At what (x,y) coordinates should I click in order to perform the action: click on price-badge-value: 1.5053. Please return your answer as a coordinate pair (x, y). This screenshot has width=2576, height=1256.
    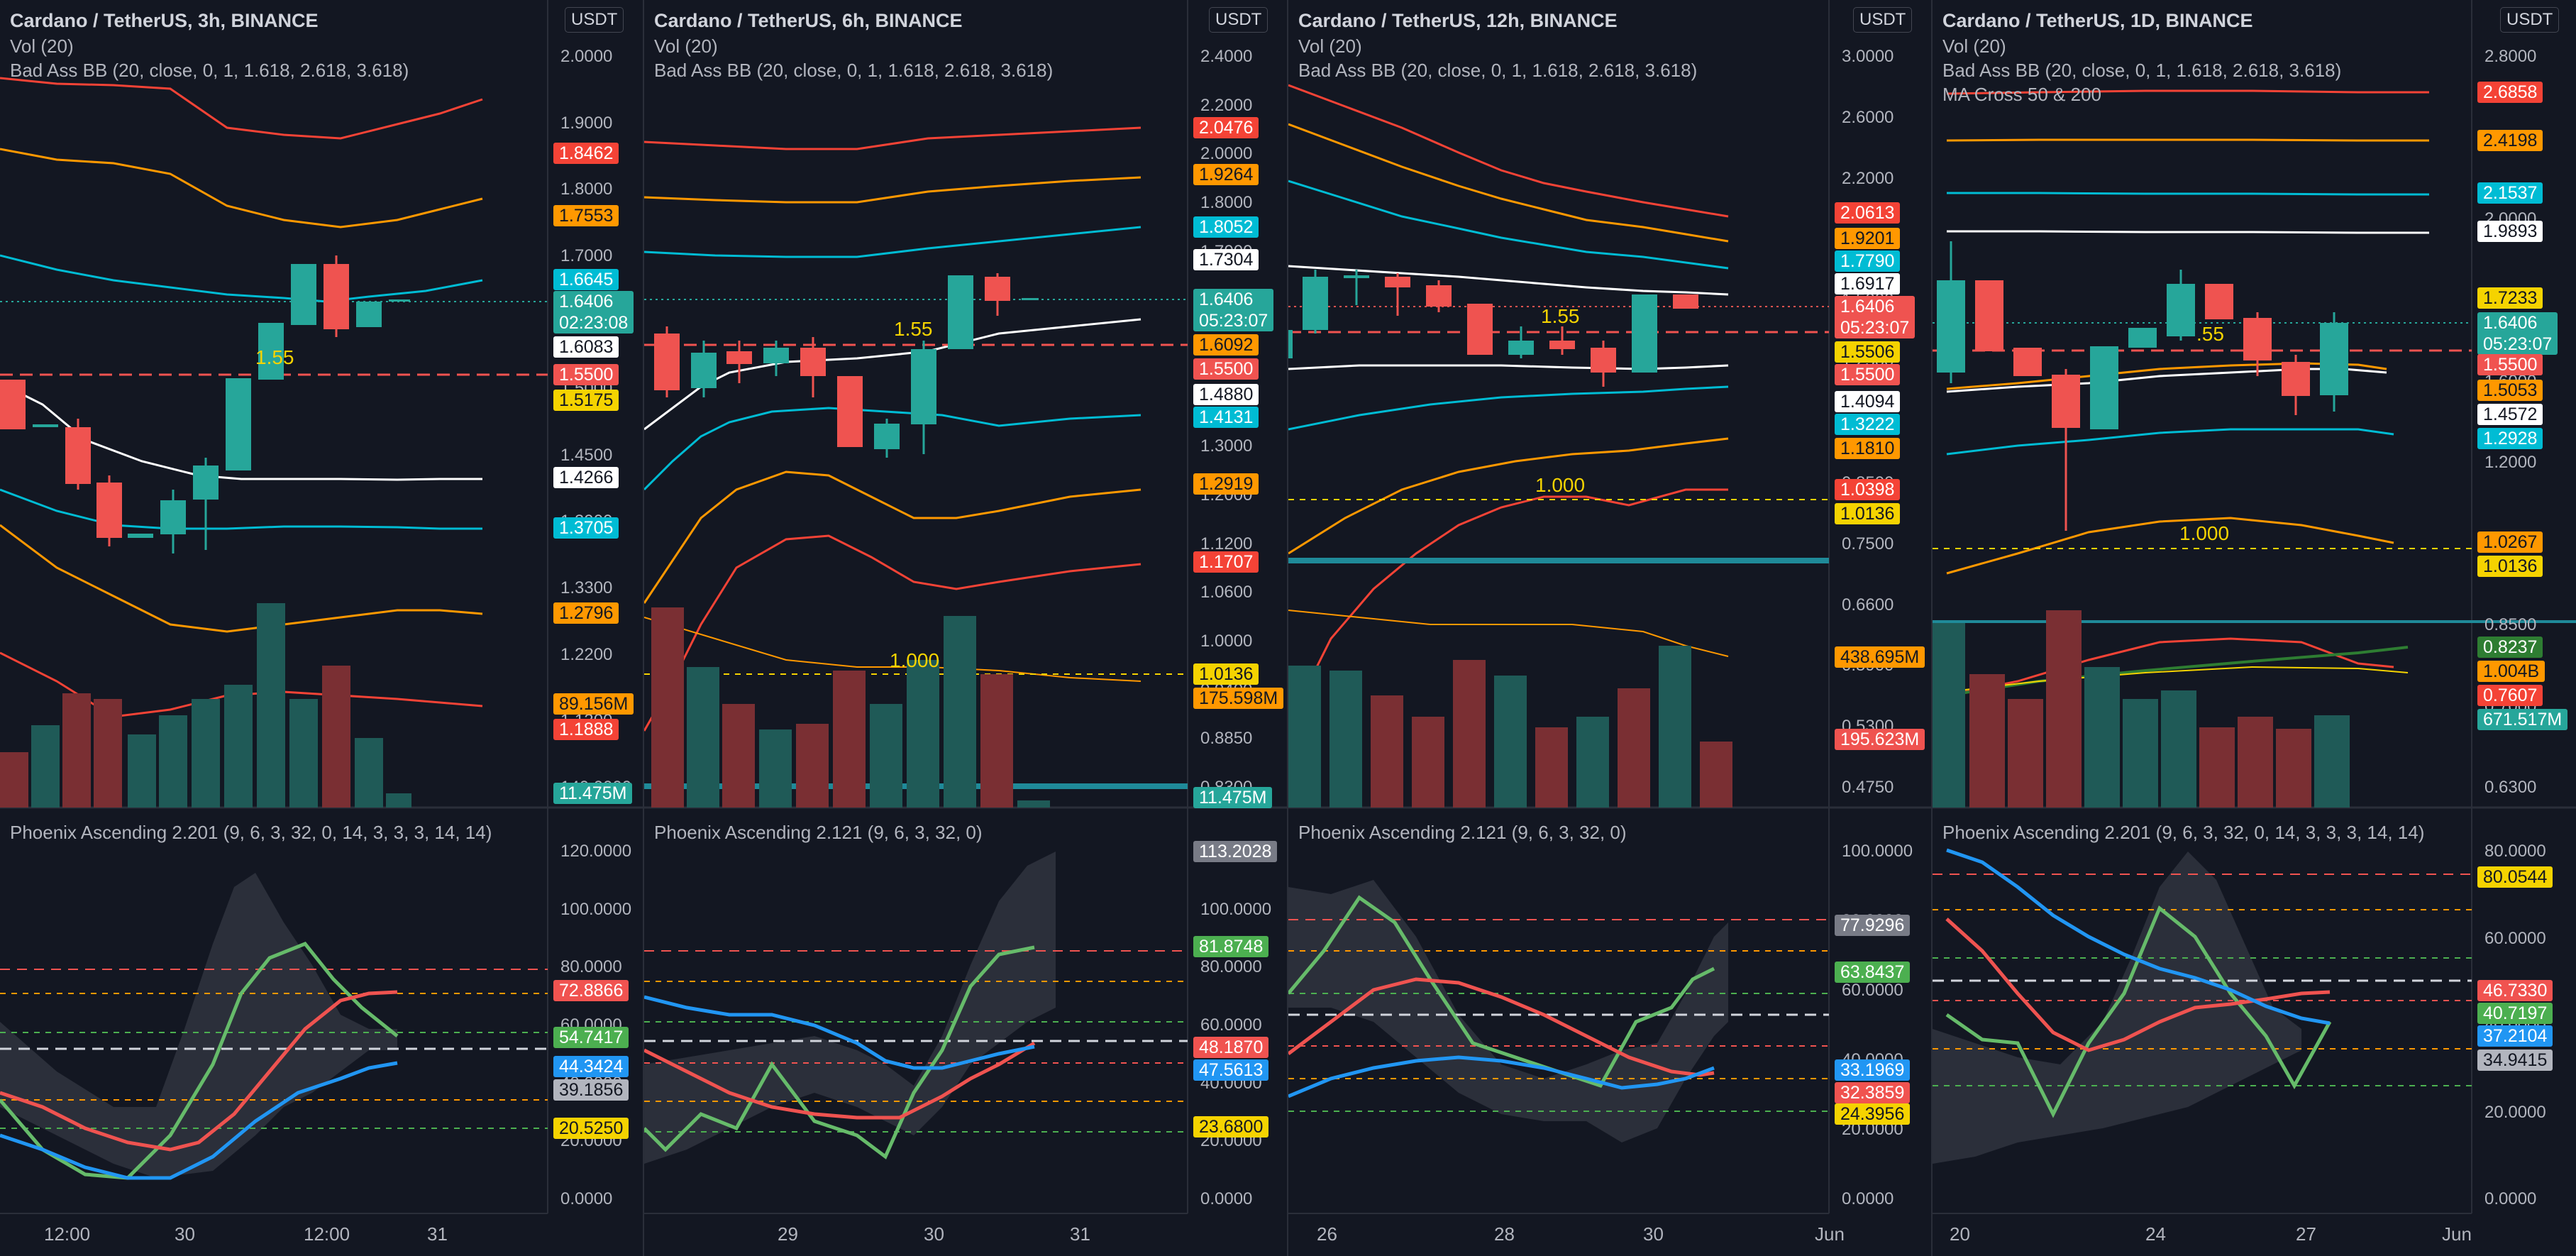
    Looking at the image, I should click on (2510, 390).